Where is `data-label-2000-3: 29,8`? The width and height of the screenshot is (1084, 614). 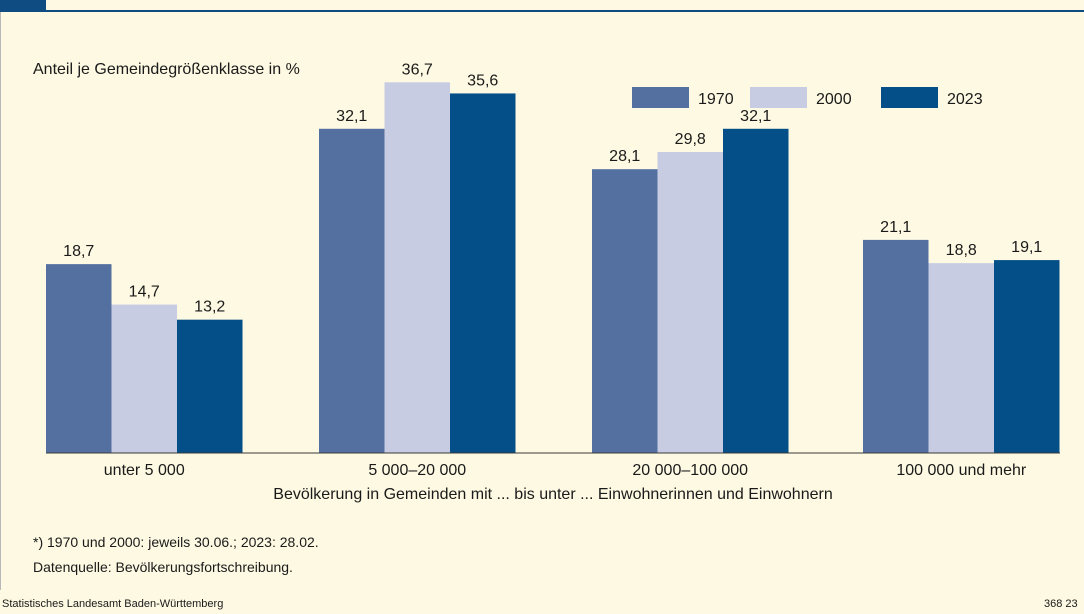 data-label-2000-3: 29,8 is located at coordinates (690, 139).